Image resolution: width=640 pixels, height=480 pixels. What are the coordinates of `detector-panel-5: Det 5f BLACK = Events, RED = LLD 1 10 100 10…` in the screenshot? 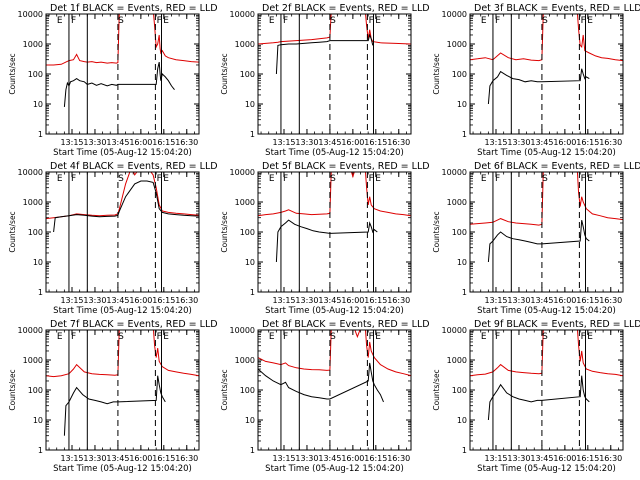 It's located at (325, 238).